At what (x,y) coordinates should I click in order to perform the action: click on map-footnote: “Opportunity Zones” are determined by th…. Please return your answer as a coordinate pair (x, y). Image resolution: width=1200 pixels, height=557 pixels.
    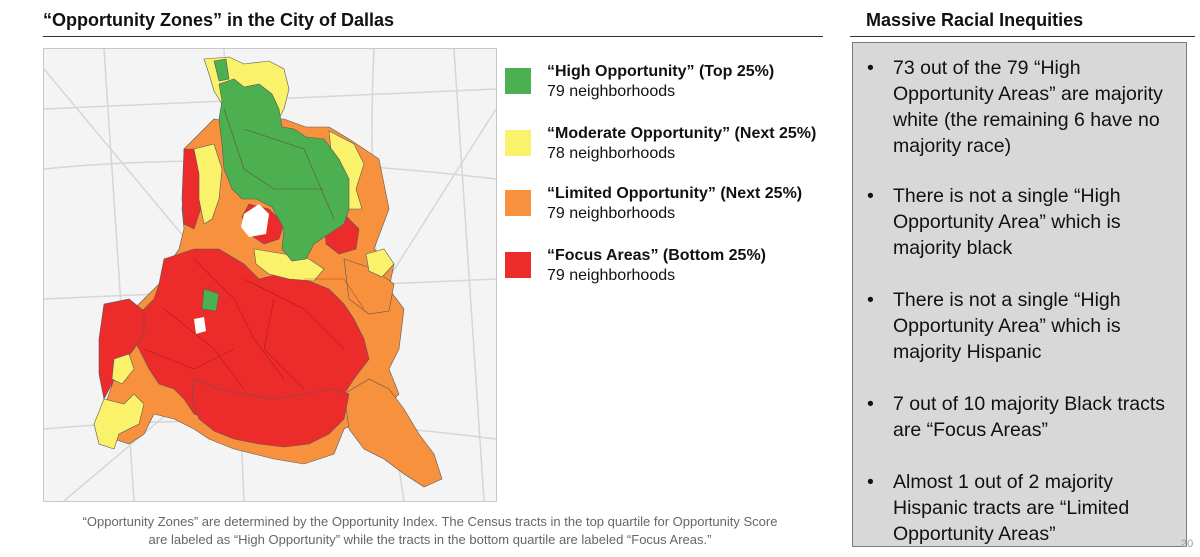
    Looking at the image, I should click on (430, 531).